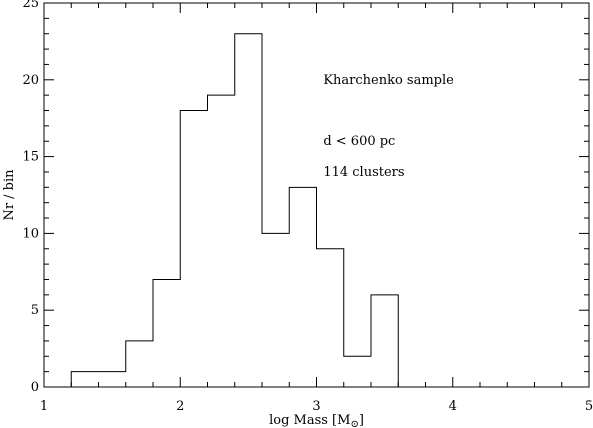 The height and width of the screenshot is (428, 593). I want to click on x-tick-label: 5, so click(589, 406).